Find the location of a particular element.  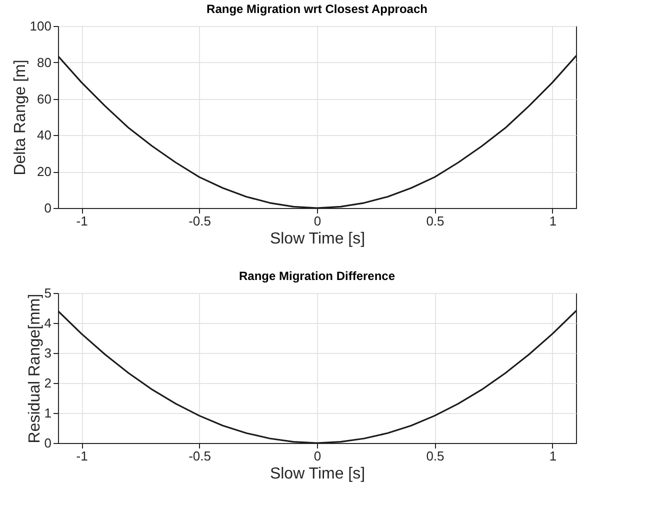

chart-title: Range Migration wrt Closest Approach is located at coordinates (317, 9).